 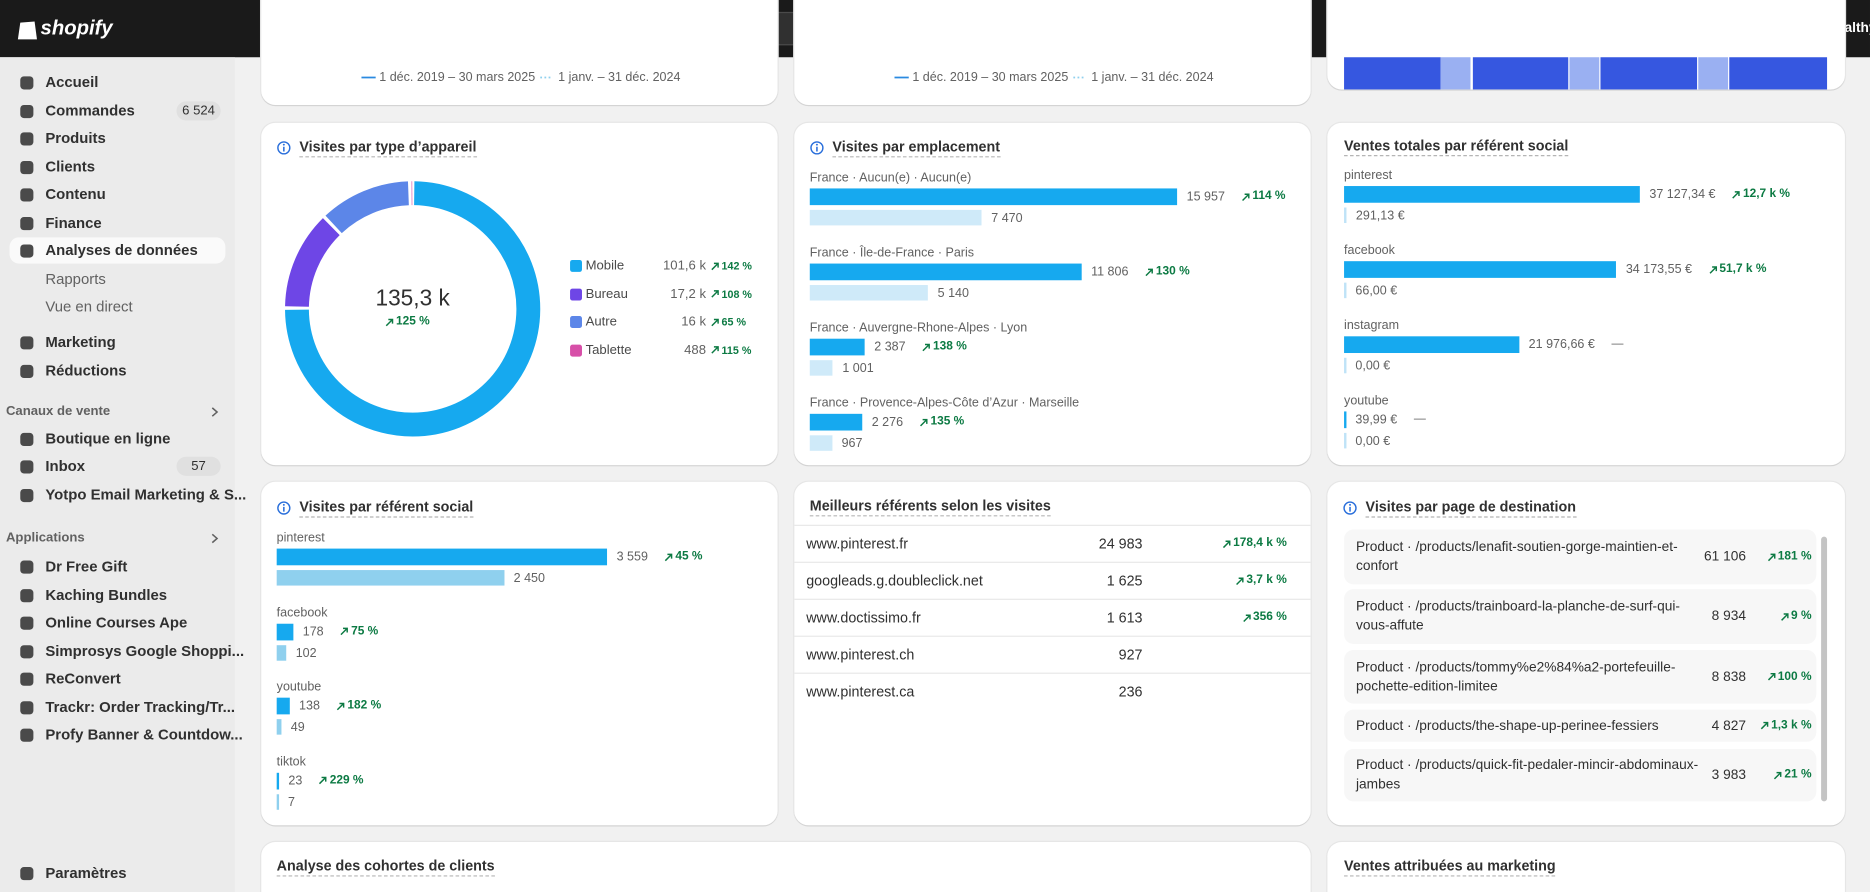 What do you see at coordinates (302, 612) in the screenshot?
I see `row-label: facebook` at bounding box center [302, 612].